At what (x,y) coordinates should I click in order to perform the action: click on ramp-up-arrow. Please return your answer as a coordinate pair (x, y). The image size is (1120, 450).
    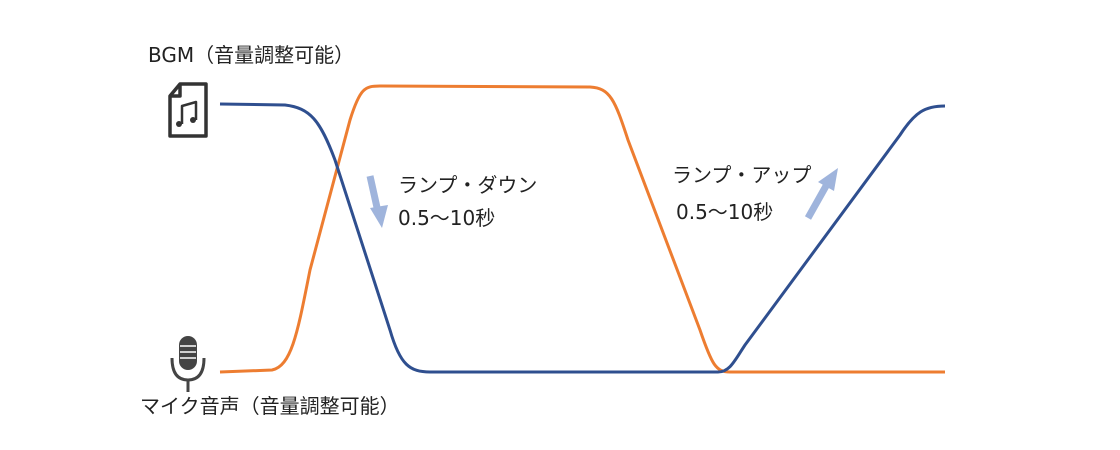
    Looking at the image, I should click on (821, 194).